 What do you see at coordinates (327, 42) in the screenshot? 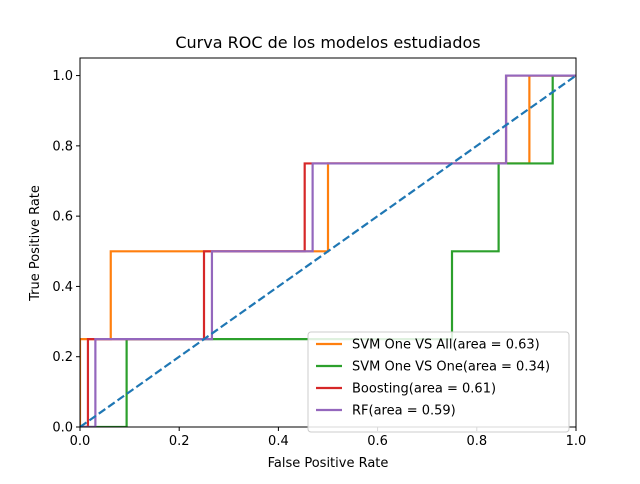
I see `chart-title: Curva ROC de los modelos estudiados` at bounding box center [327, 42].